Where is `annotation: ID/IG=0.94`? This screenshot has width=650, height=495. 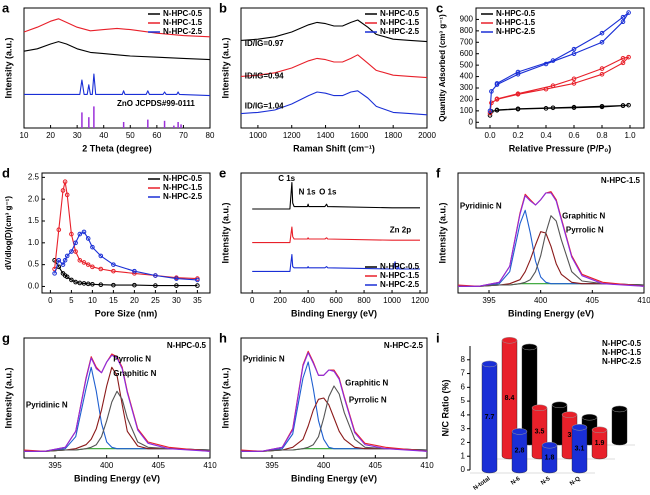 annotation: ID/IG=0.94 is located at coordinates (264, 76).